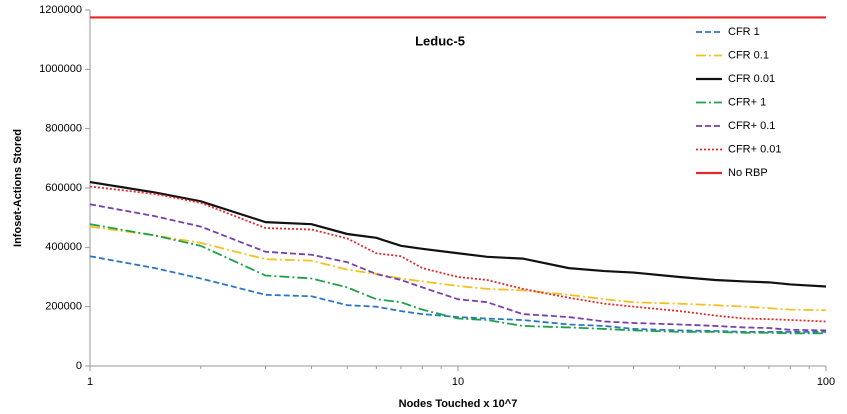 Image resolution: width=847 pixels, height=414 pixels. I want to click on legend-label: CFR+ 0.1, so click(751, 126).